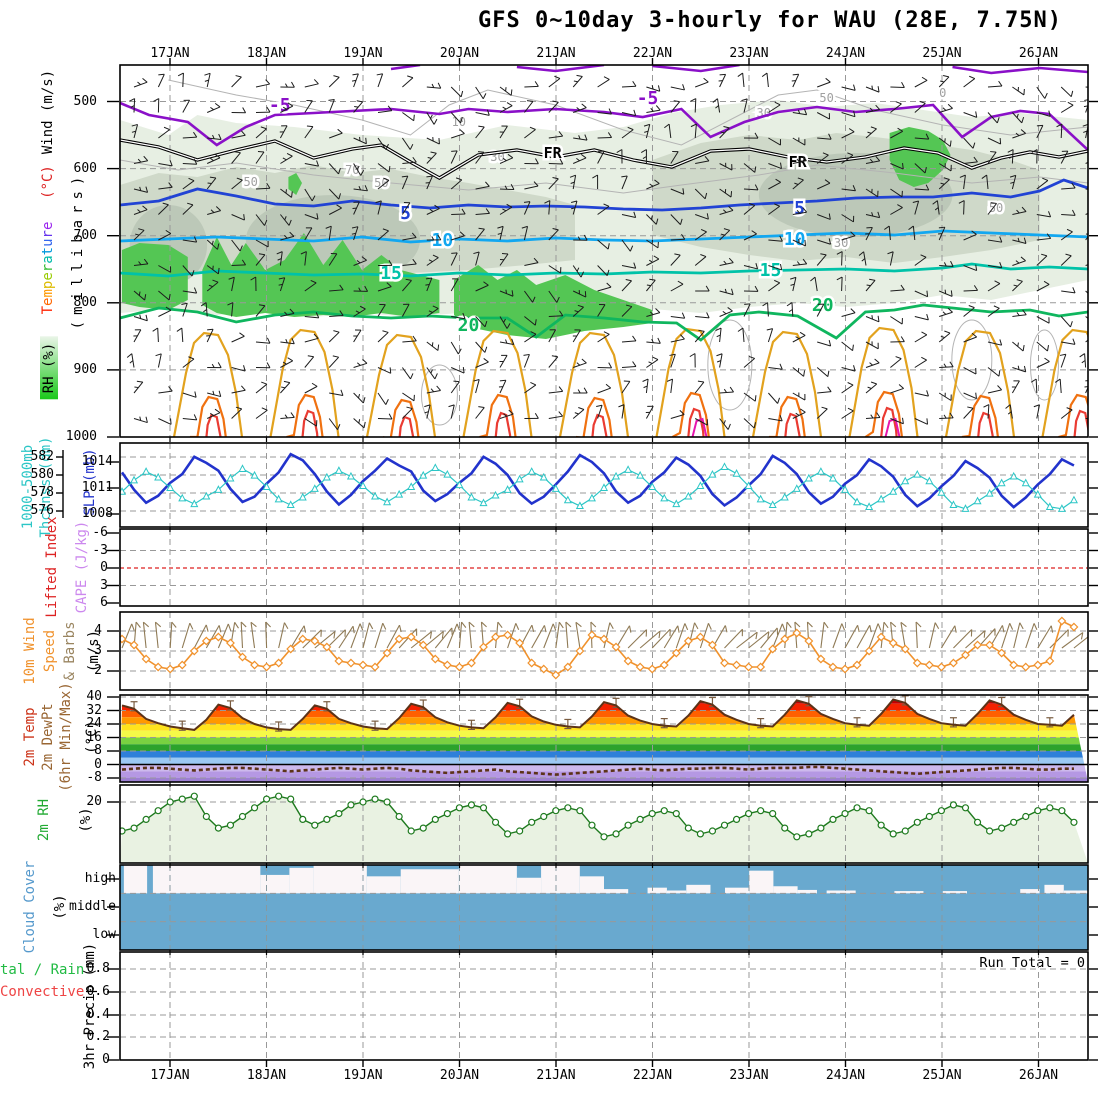 Image resolution: width=1100 pixels, height=1100 pixels. Describe the element at coordinates (845, 53) in the screenshot. I see `date-label-top: 24JAN` at that location.